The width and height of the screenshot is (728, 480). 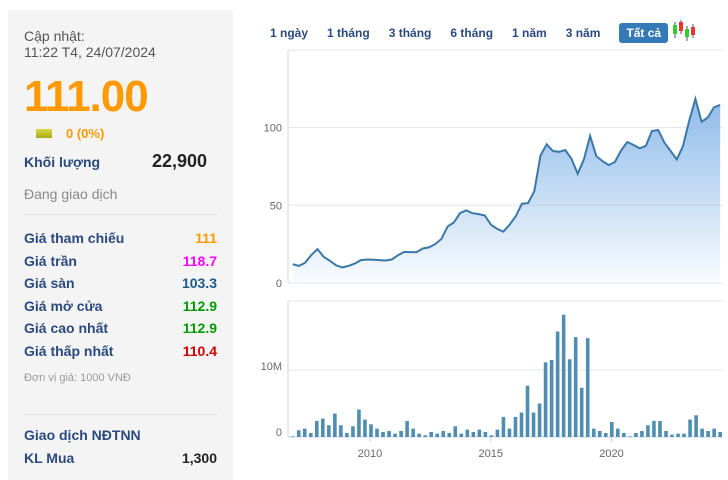 I want to click on price-row-label: Giá mở cửa, so click(x=63, y=305).